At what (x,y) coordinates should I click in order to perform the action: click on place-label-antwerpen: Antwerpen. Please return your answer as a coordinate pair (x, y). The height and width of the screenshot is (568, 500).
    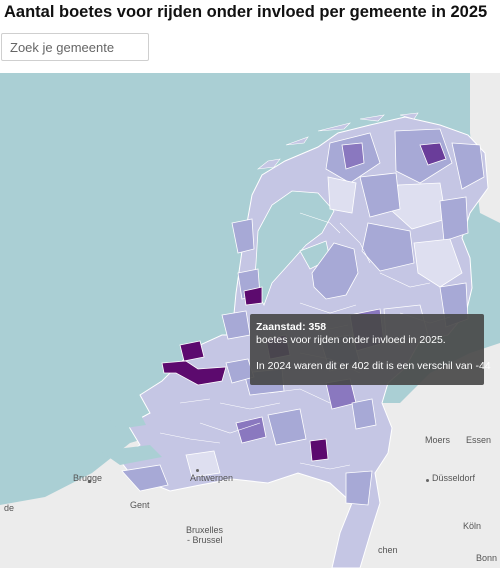
    Looking at the image, I should click on (212, 478).